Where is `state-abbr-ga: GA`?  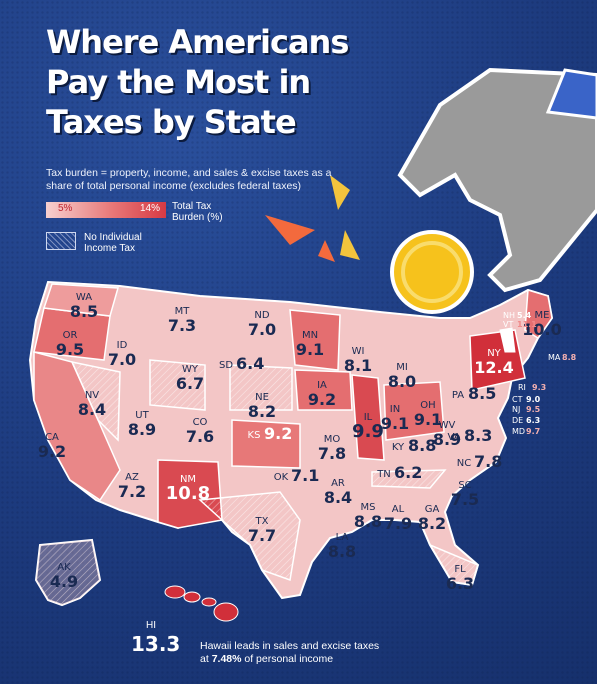 state-abbr-ga: GA is located at coordinates (432, 509).